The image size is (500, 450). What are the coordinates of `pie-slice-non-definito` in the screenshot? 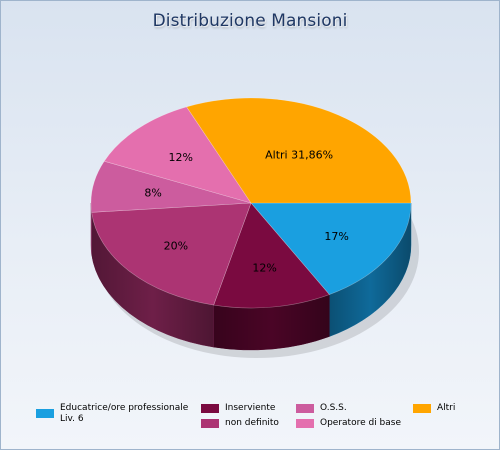 It's located at (171, 254).